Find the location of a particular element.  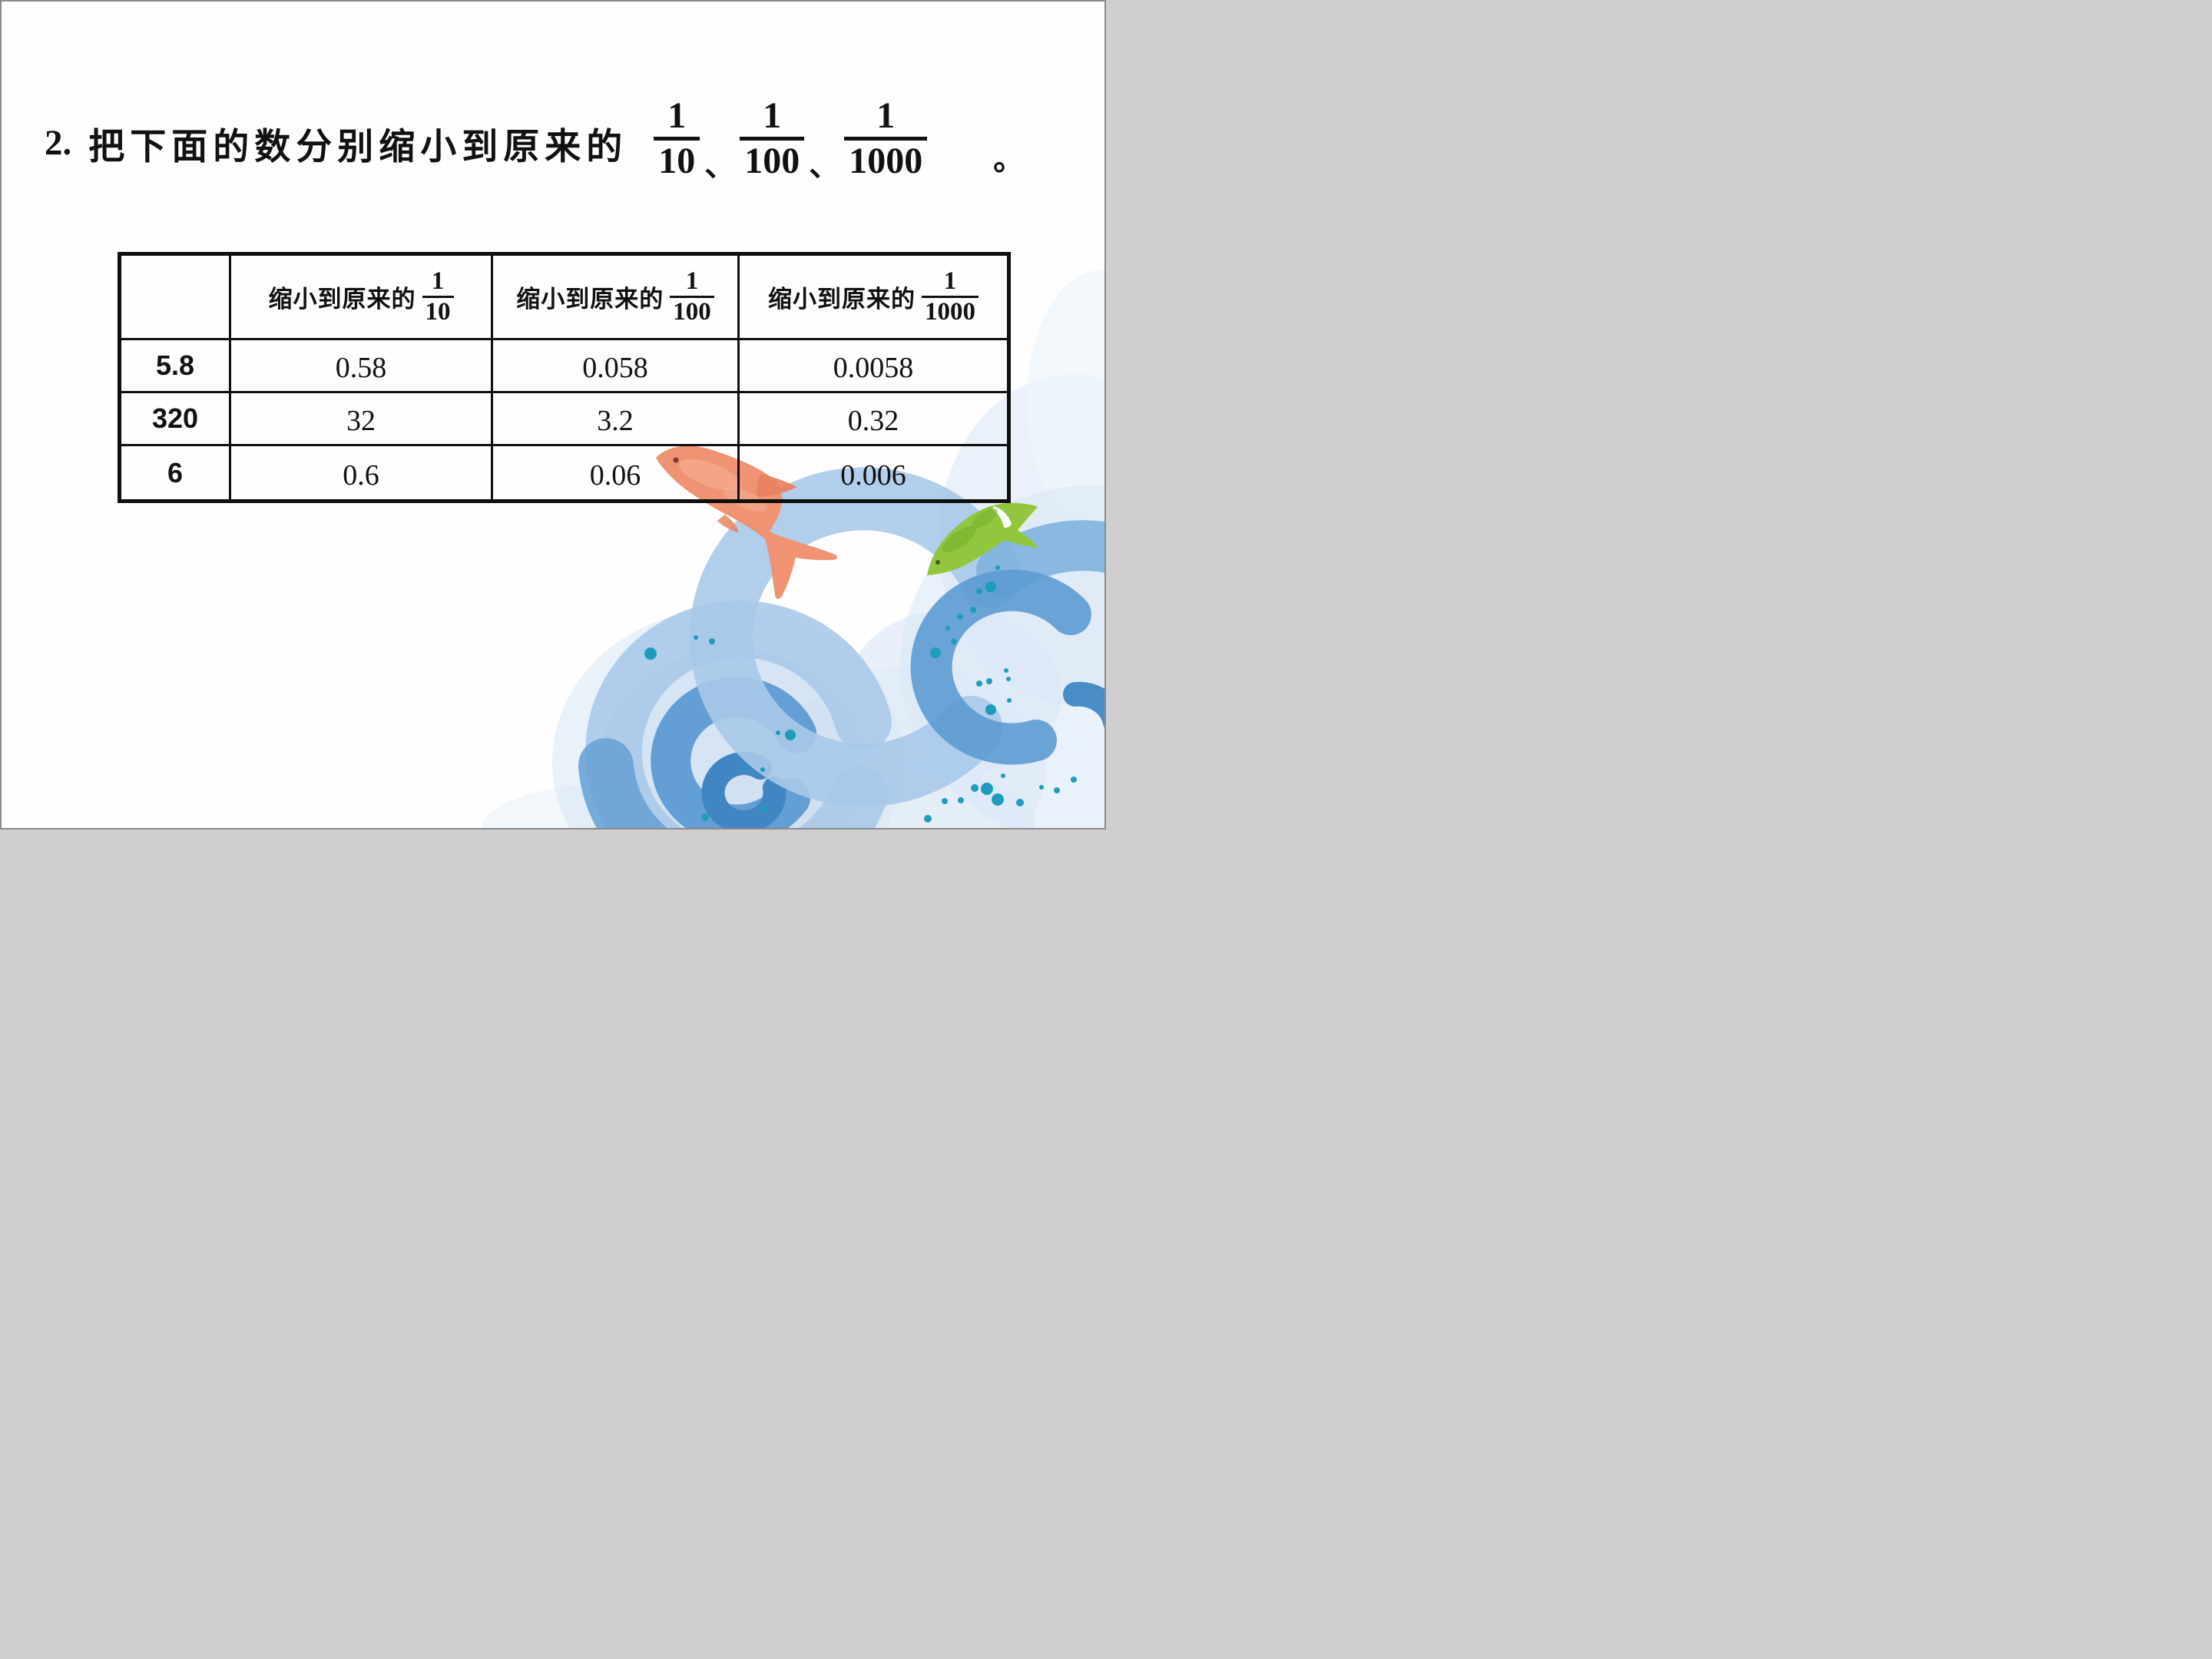

value-cell: 0.0058 is located at coordinates (873, 367).